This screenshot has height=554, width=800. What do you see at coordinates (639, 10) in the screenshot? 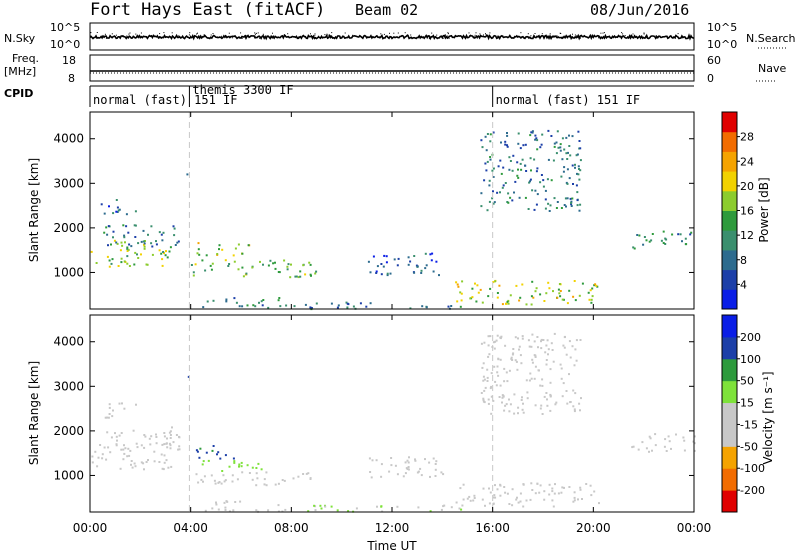
I see `date-label: 08/Jun/2016` at bounding box center [639, 10].